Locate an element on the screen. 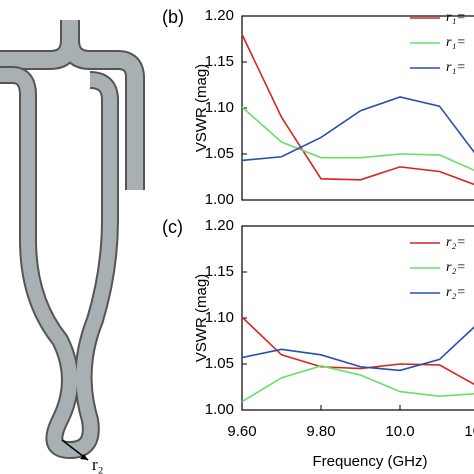  drawing-label: r₂ is located at coordinates (98, 464).